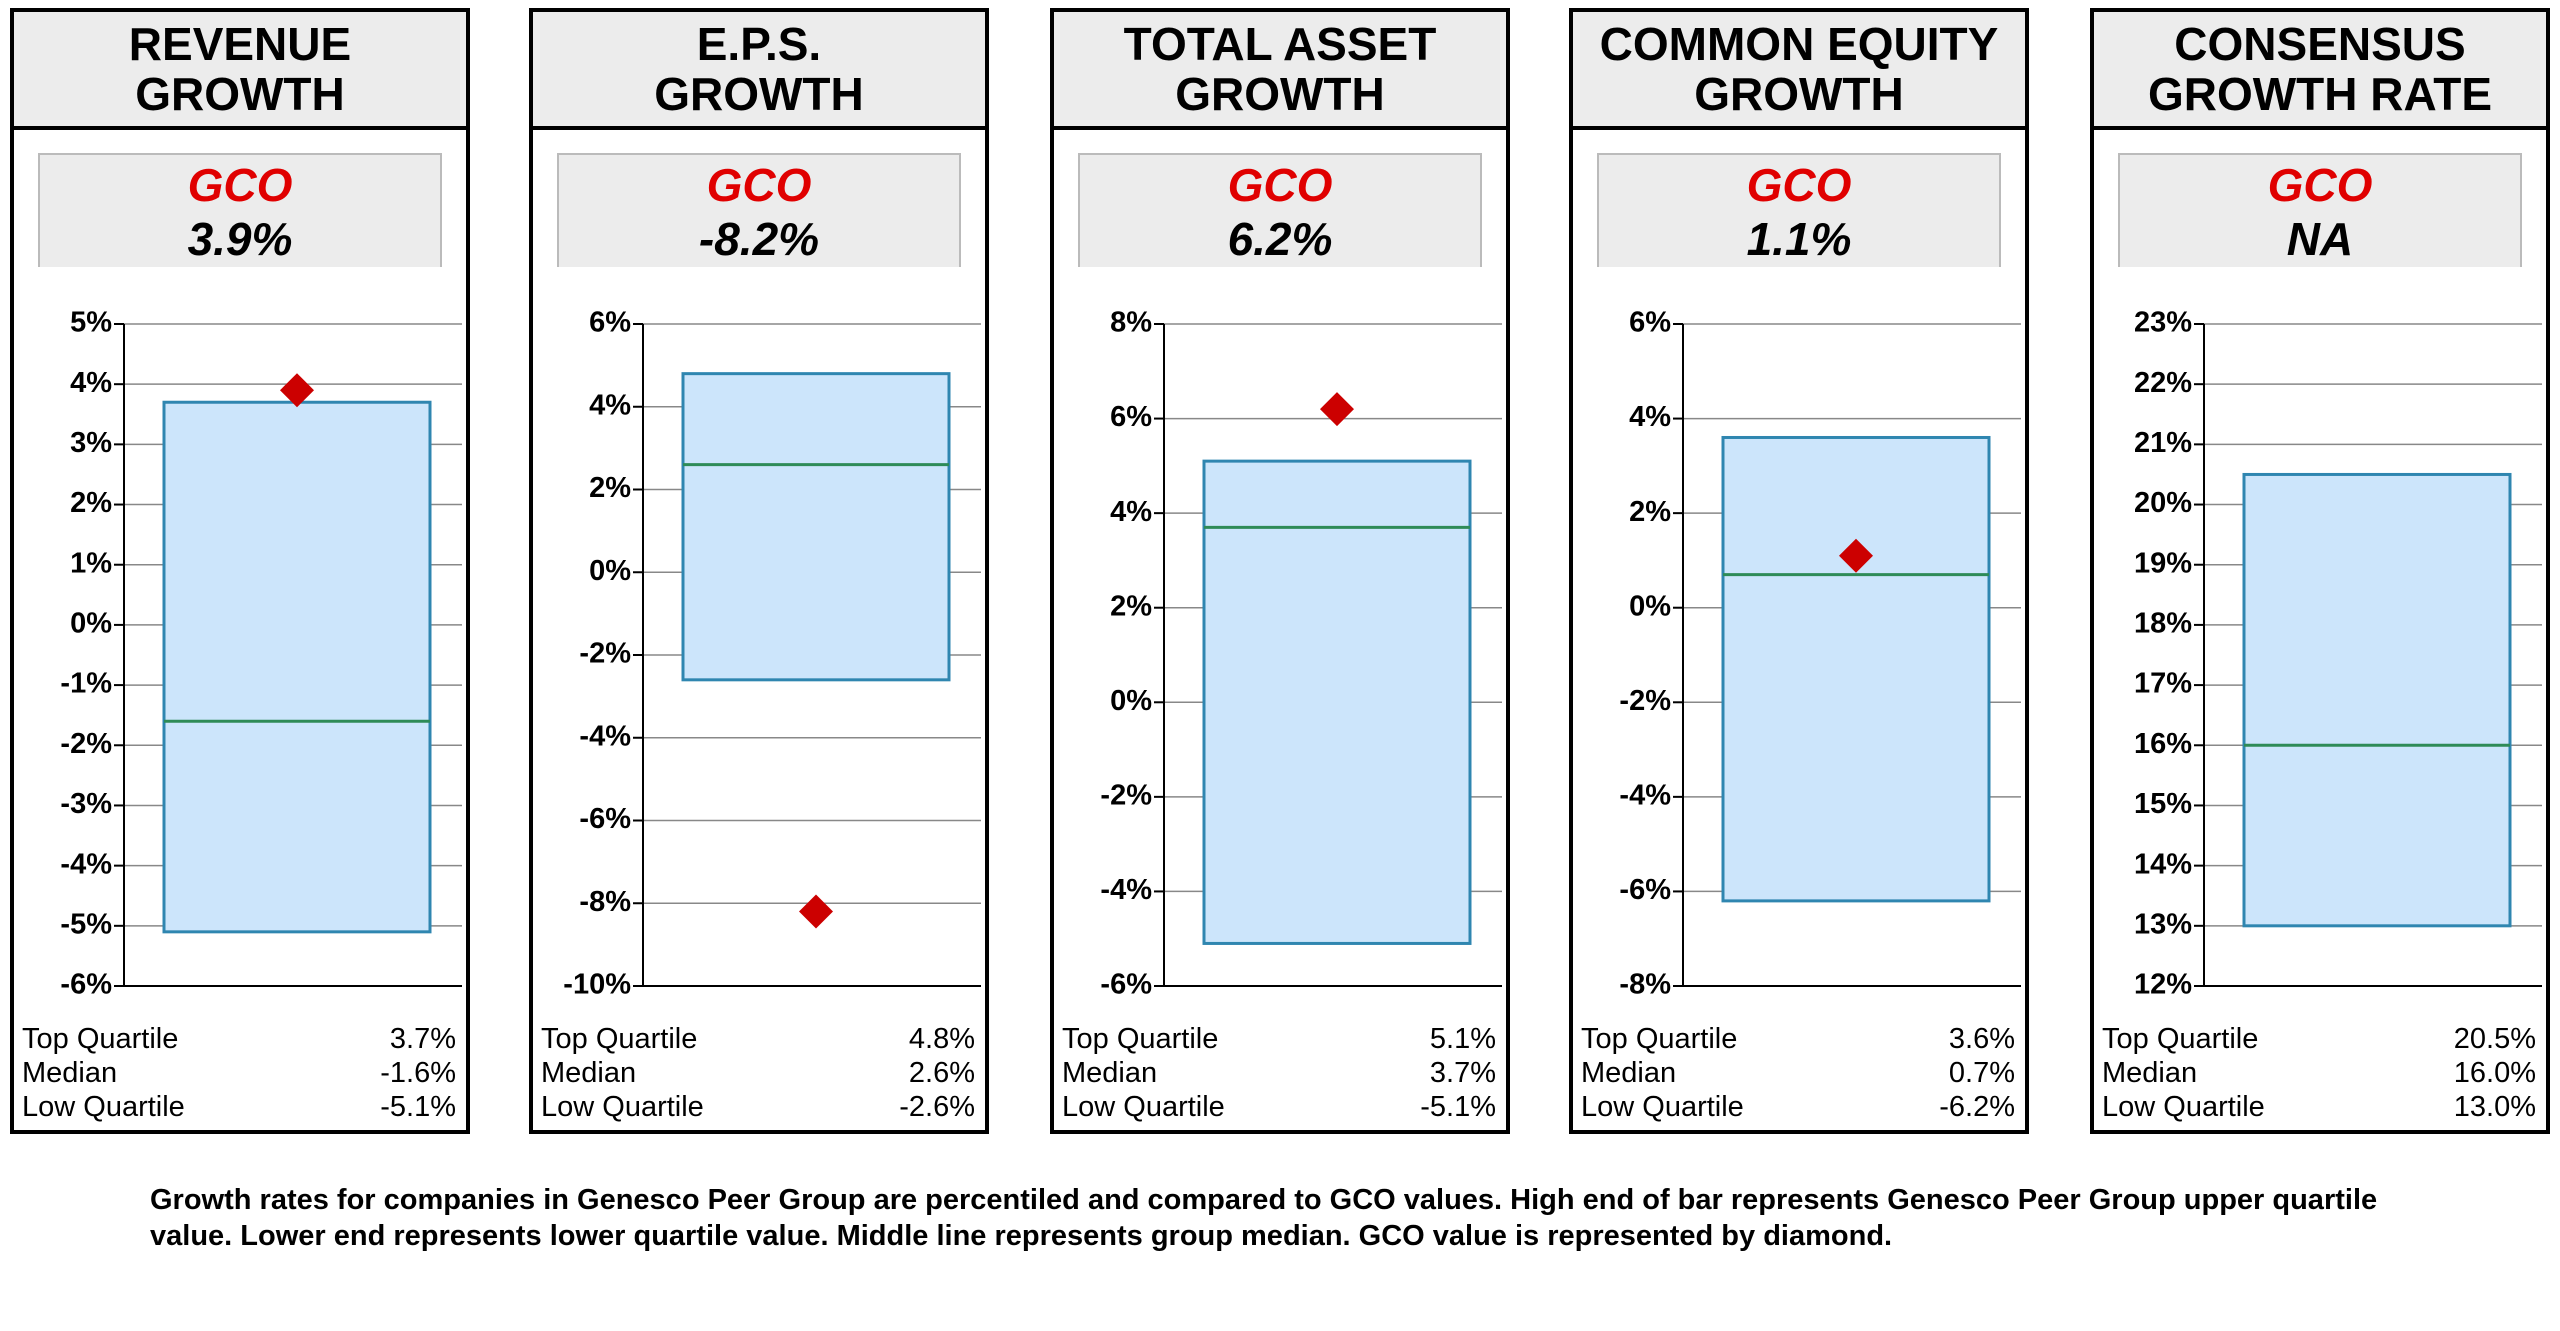 The image size is (2560, 1331). What do you see at coordinates (758, 1073) in the screenshot?
I see `stat-row: Median 2.6%` at bounding box center [758, 1073].